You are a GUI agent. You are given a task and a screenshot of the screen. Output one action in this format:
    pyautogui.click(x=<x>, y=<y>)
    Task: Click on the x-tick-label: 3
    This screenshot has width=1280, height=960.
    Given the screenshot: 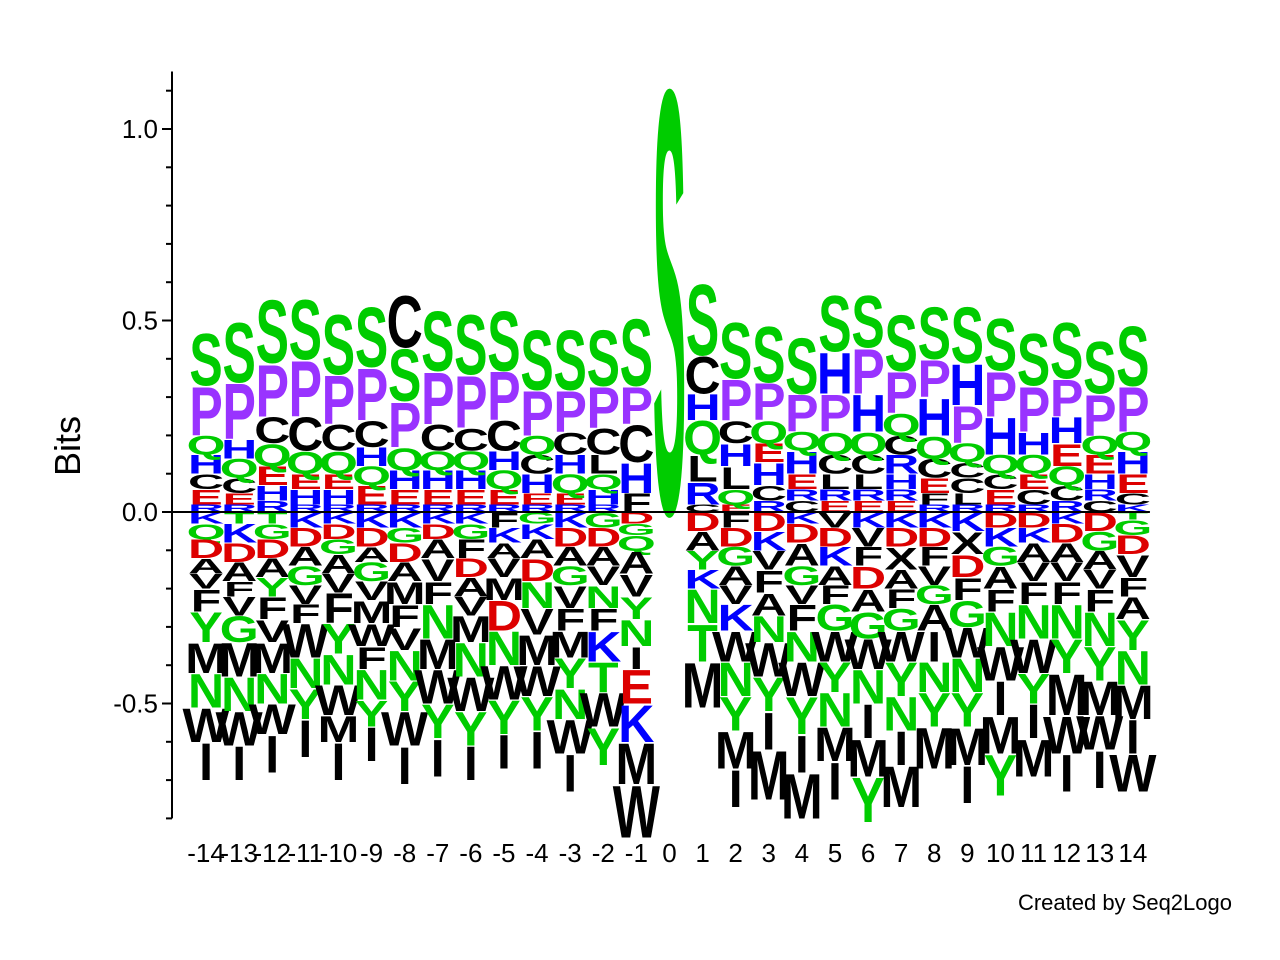 What is the action you would take?
    pyautogui.click(x=769, y=853)
    